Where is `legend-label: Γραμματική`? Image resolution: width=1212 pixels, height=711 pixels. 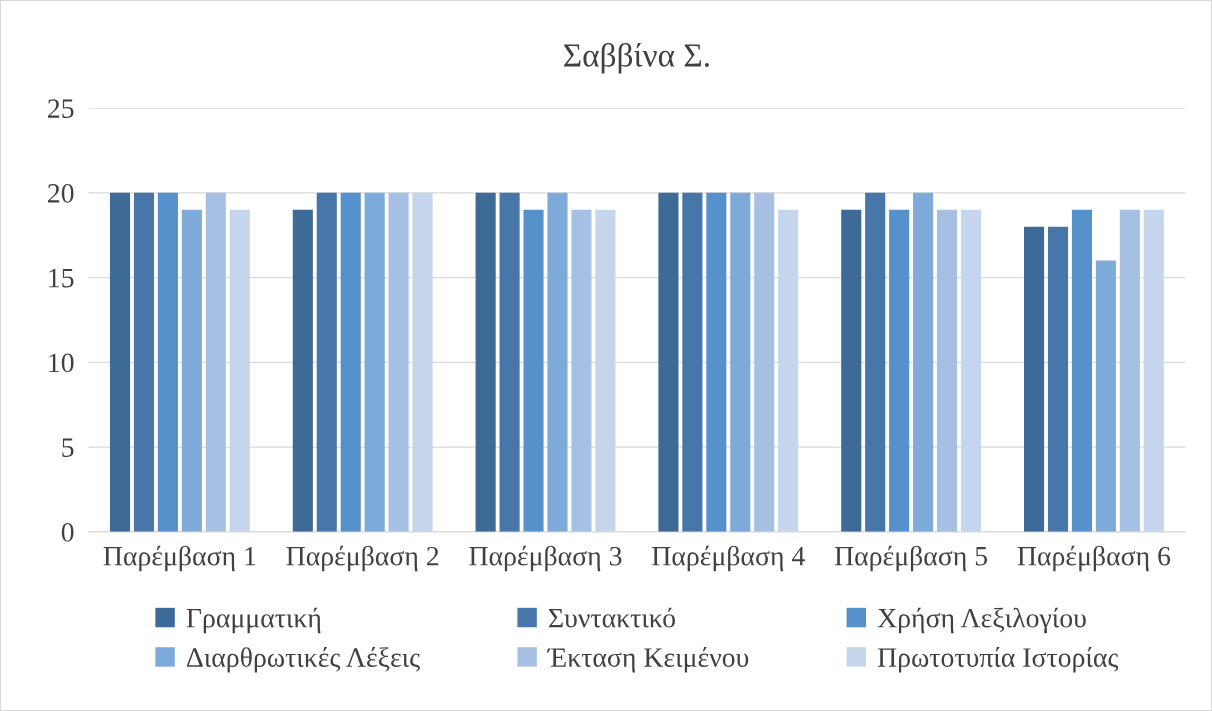
legend-label: Γραμματική is located at coordinates (253, 620).